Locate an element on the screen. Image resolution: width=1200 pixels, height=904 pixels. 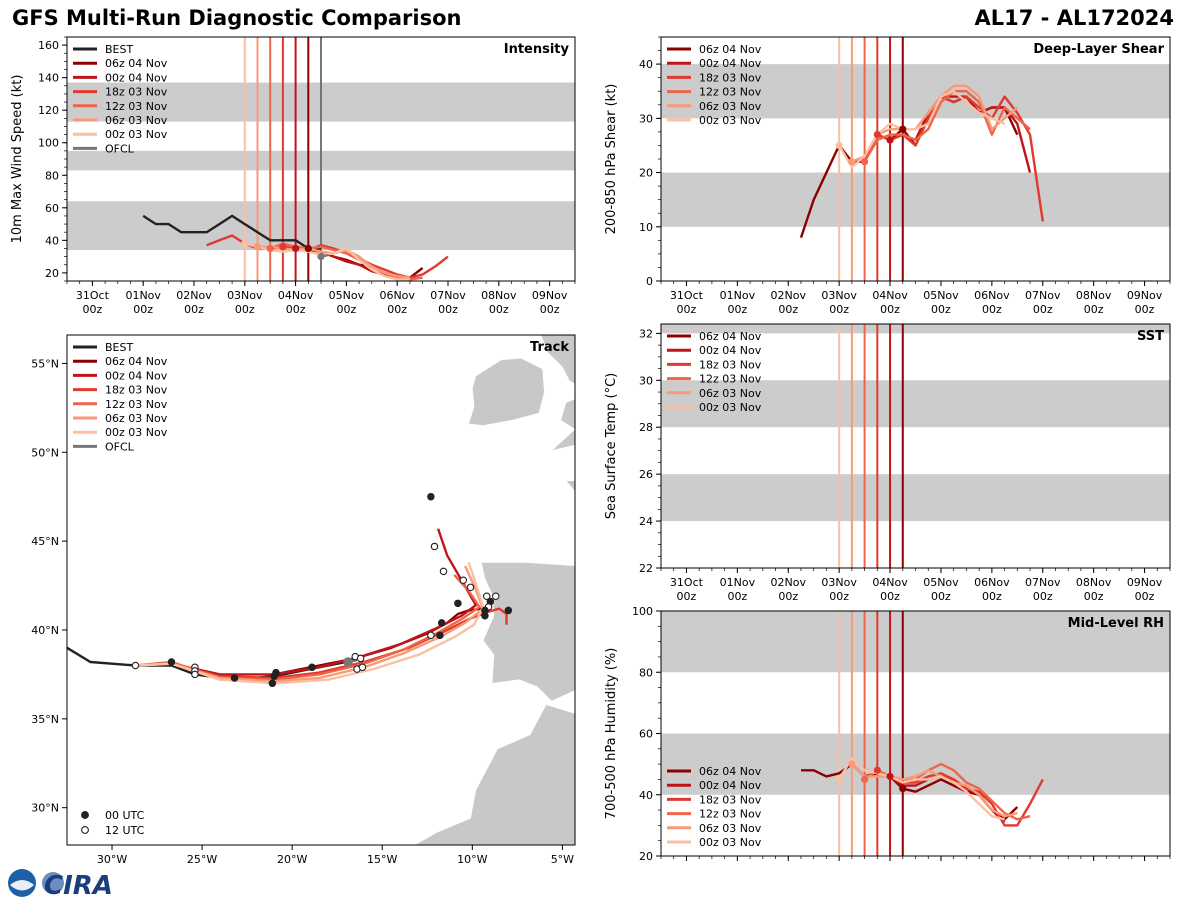
y-axis-label: Sea Surface Temp (°C) is located at coordinates (611, 446).